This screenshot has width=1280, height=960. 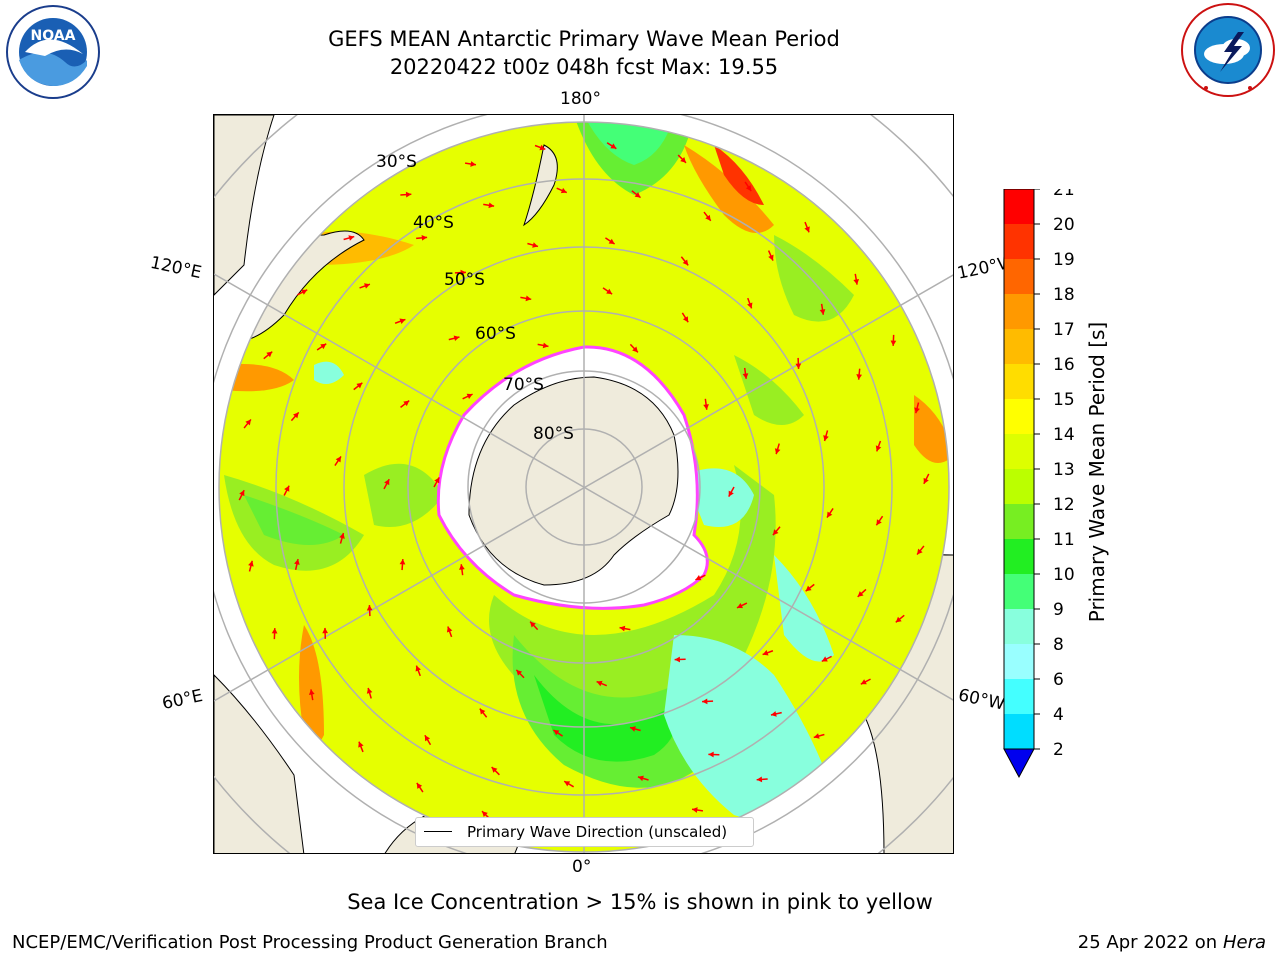 What do you see at coordinates (1058, 750) in the screenshot?
I see `colorbar-tick-label: 2` at bounding box center [1058, 750].